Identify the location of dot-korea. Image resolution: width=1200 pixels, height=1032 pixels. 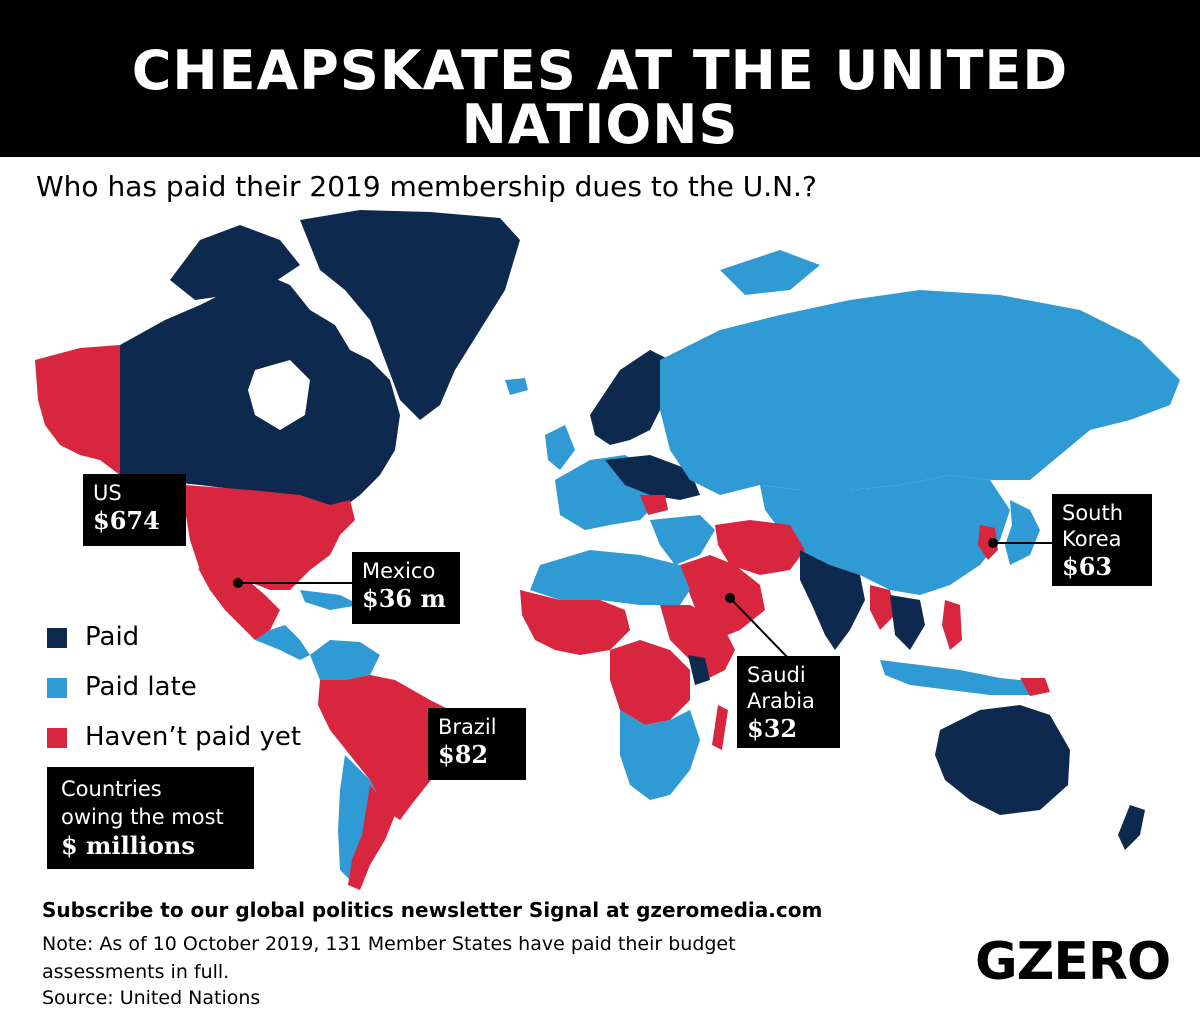
(993, 543).